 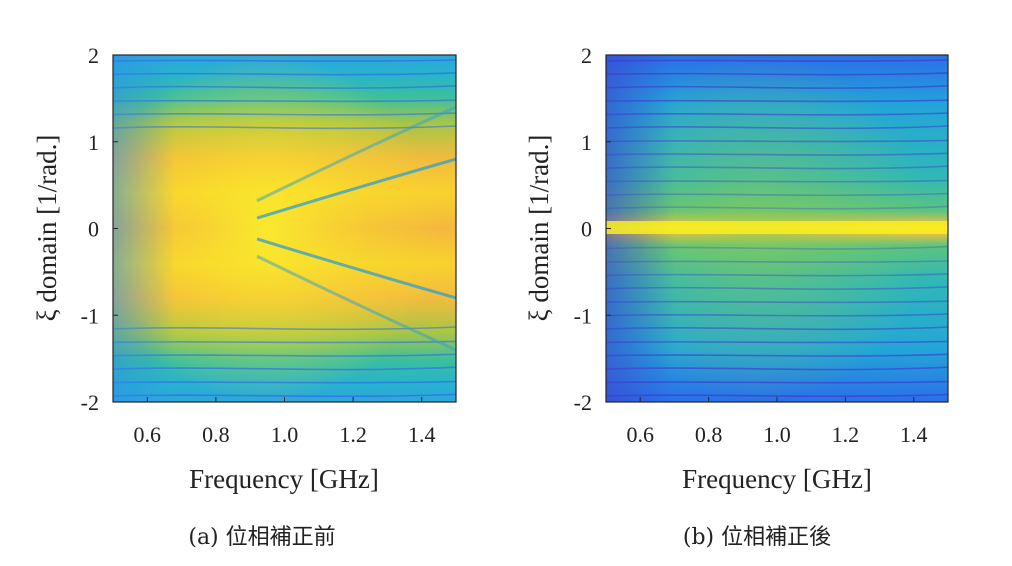 I want to click on caption-a: (a) 位相補正前, so click(x=261, y=537).